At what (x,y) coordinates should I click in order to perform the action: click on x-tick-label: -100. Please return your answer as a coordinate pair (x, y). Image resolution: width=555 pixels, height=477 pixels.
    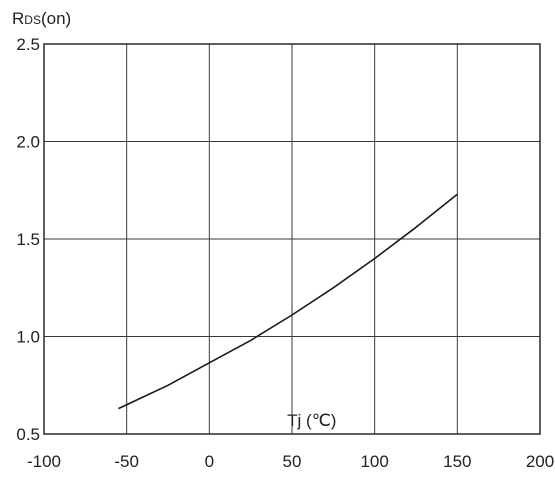
    Looking at the image, I should click on (44, 461).